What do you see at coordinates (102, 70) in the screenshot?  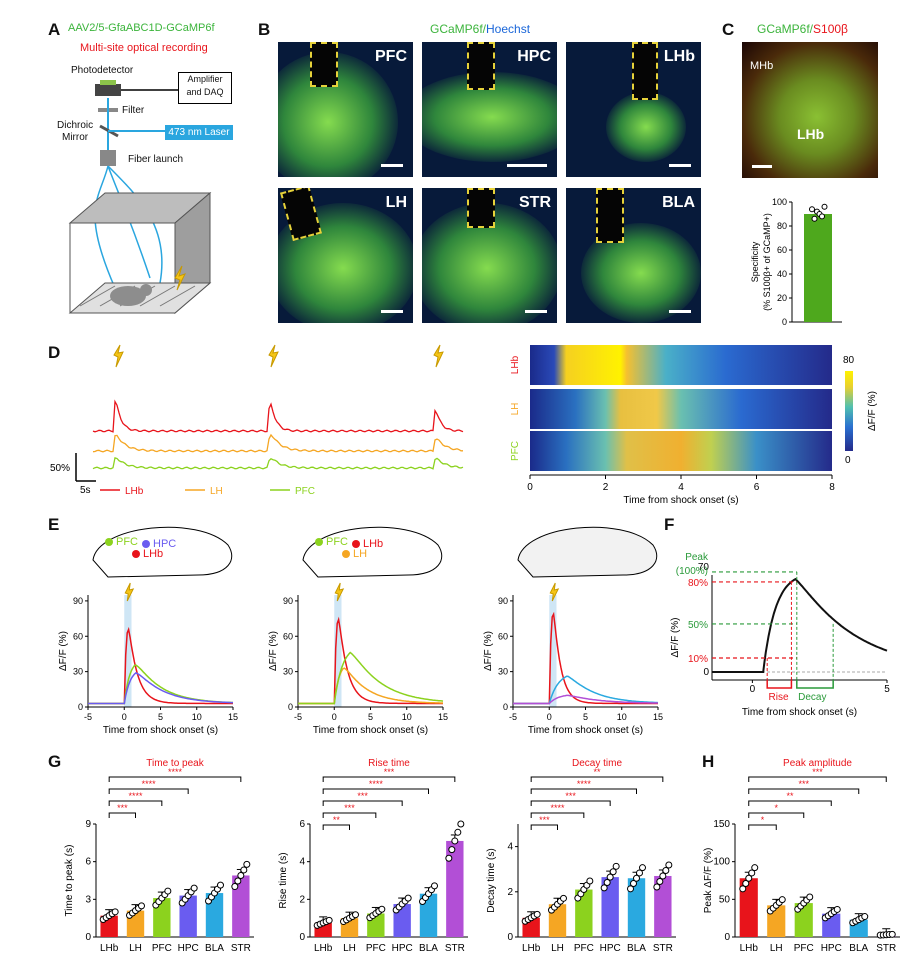 I see `photodetector-label: Photodetector` at bounding box center [102, 70].